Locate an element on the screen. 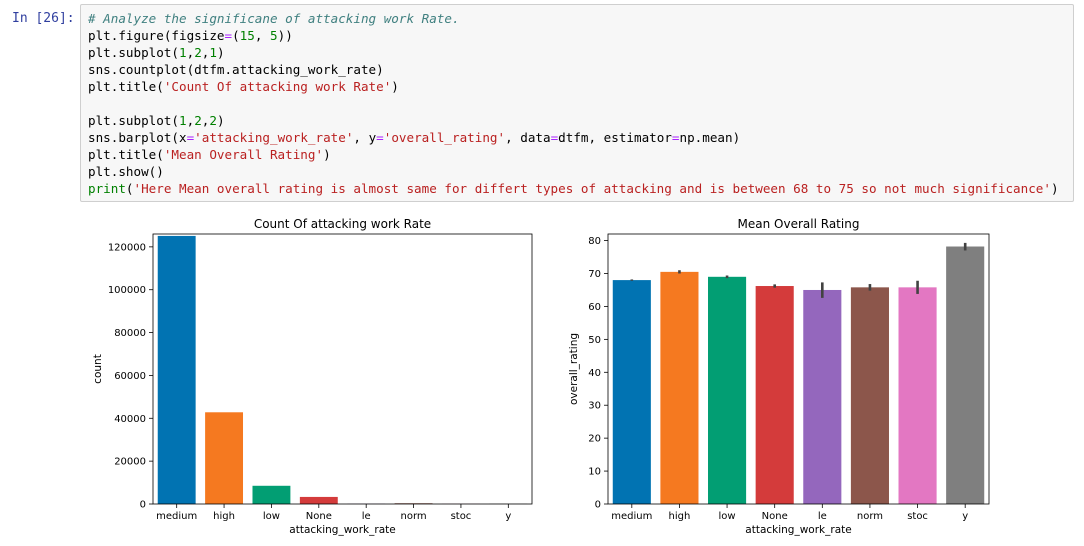 This screenshot has width=1084, height=546. y-tick-label: 10 is located at coordinates (594, 472).